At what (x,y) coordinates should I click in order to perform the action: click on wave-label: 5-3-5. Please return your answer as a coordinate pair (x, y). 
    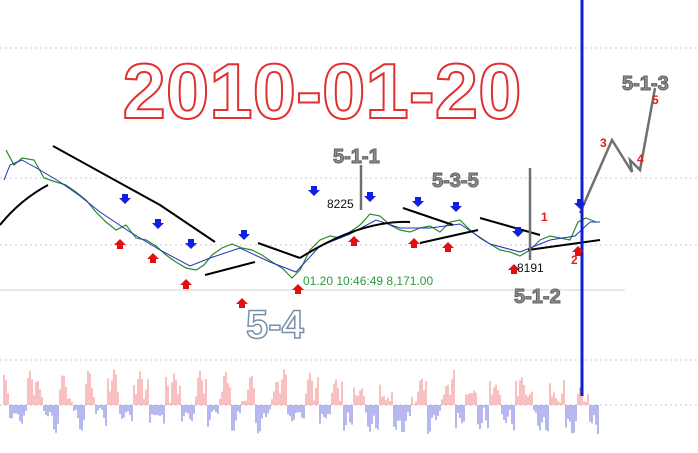
    Looking at the image, I should click on (455, 181).